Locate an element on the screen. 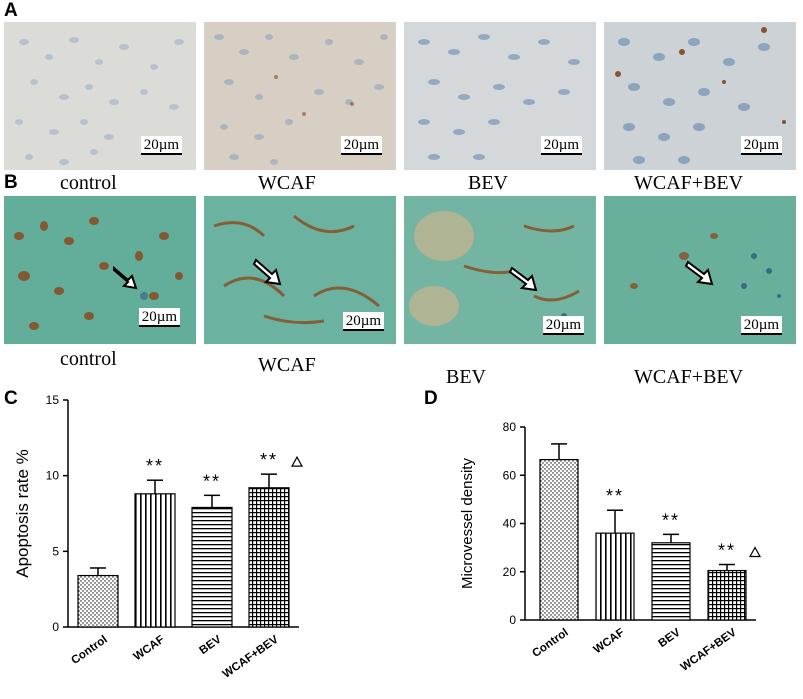 The height and width of the screenshot is (699, 803). caption-a-control: control is located at coordinates (88, 183).